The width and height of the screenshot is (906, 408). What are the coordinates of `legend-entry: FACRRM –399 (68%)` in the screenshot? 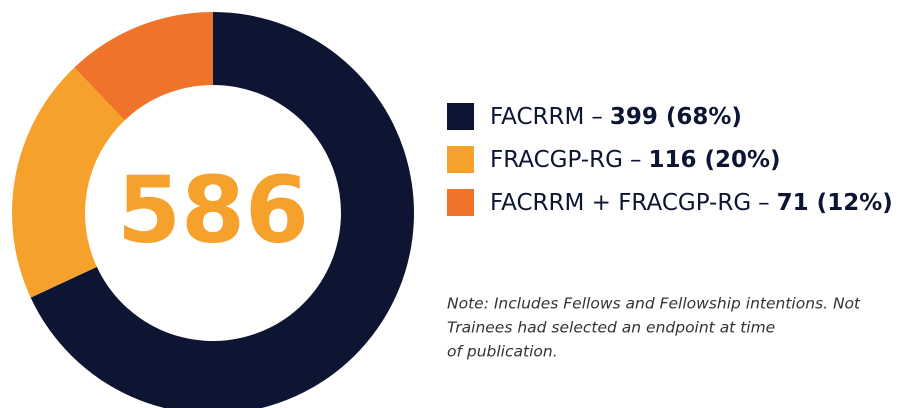 It's located at (616, 117).